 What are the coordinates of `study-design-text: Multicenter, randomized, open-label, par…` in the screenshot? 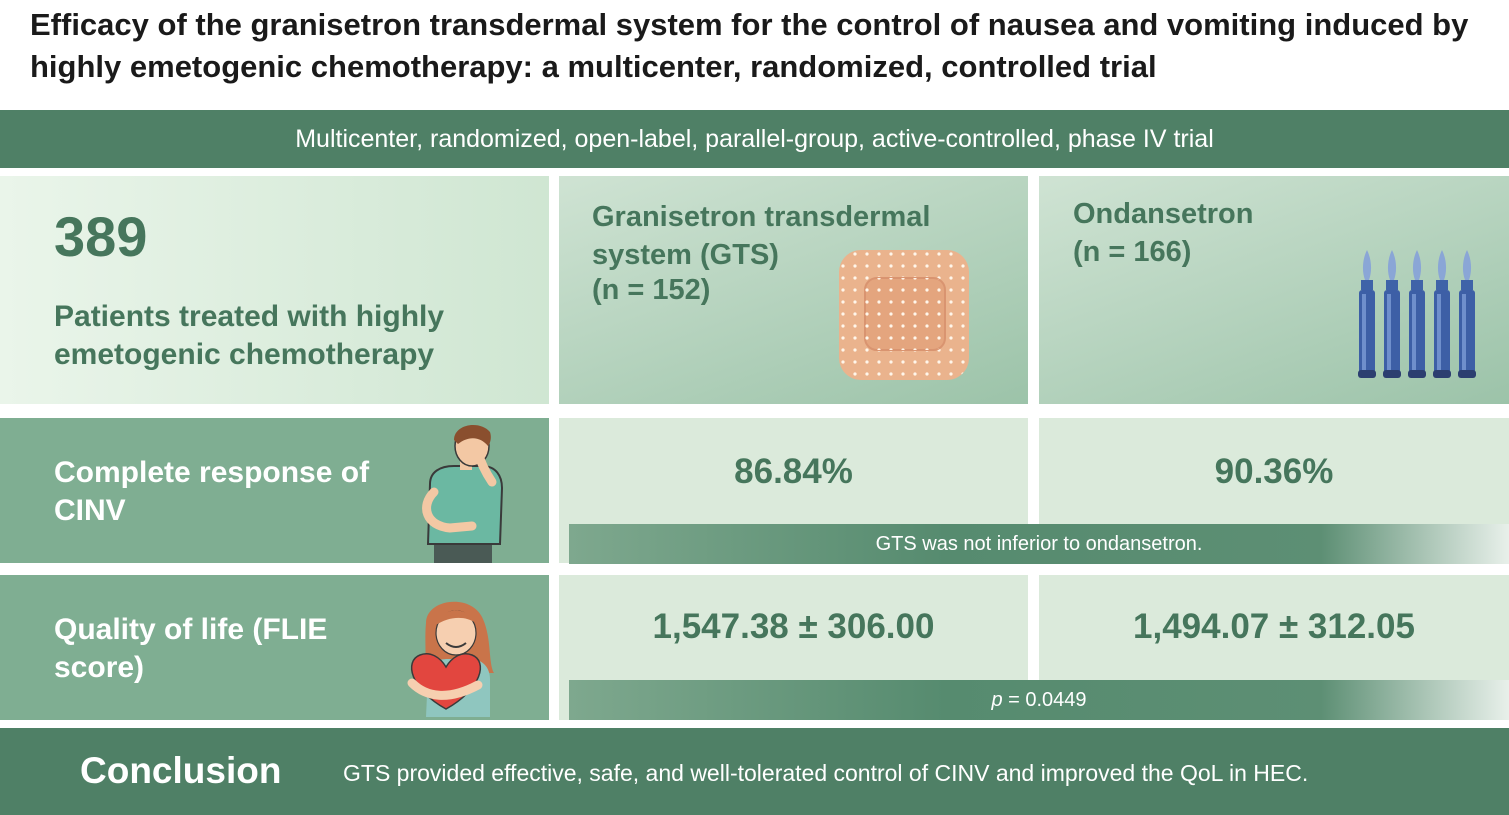 It's located at (754, 138).